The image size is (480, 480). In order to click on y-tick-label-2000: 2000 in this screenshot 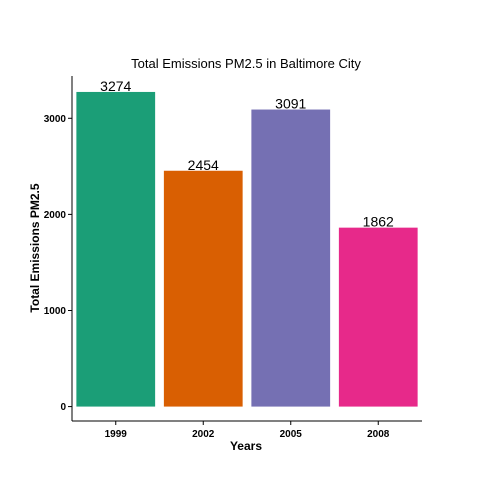, I will do `click(55, 215)`.